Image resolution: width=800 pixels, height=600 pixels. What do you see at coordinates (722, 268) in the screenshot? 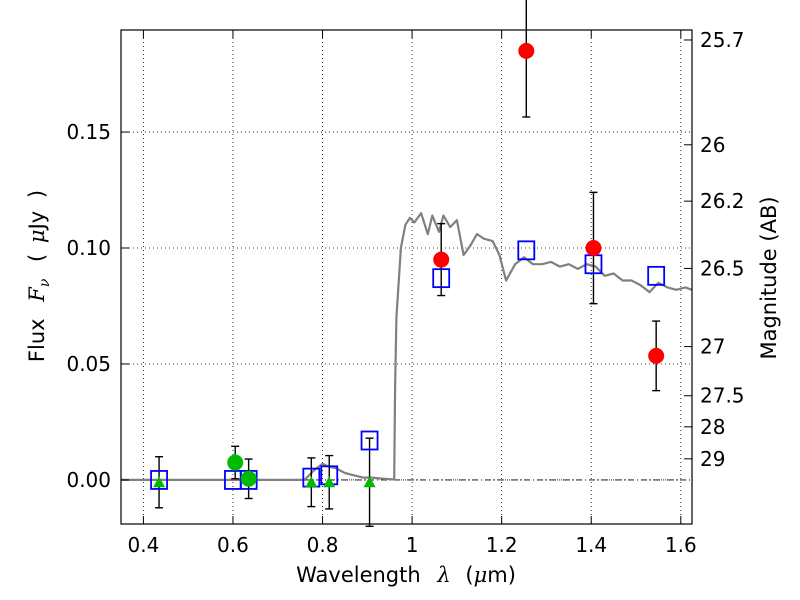
I see `y2-tick-label: 26.5` at bounding box center [722, 268].